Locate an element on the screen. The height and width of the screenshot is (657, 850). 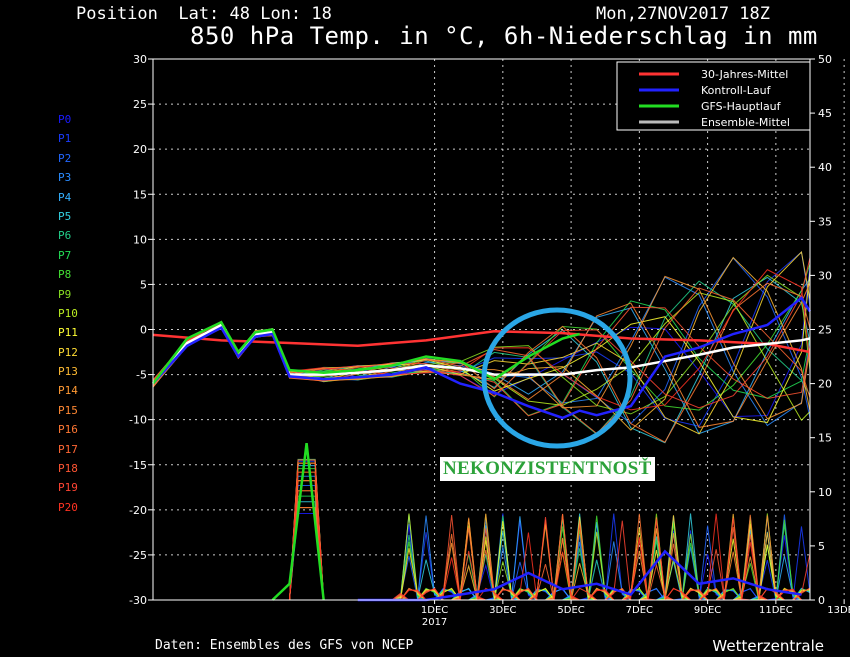
y-right-tick-label: 45 is located at coordinates (825, 113).